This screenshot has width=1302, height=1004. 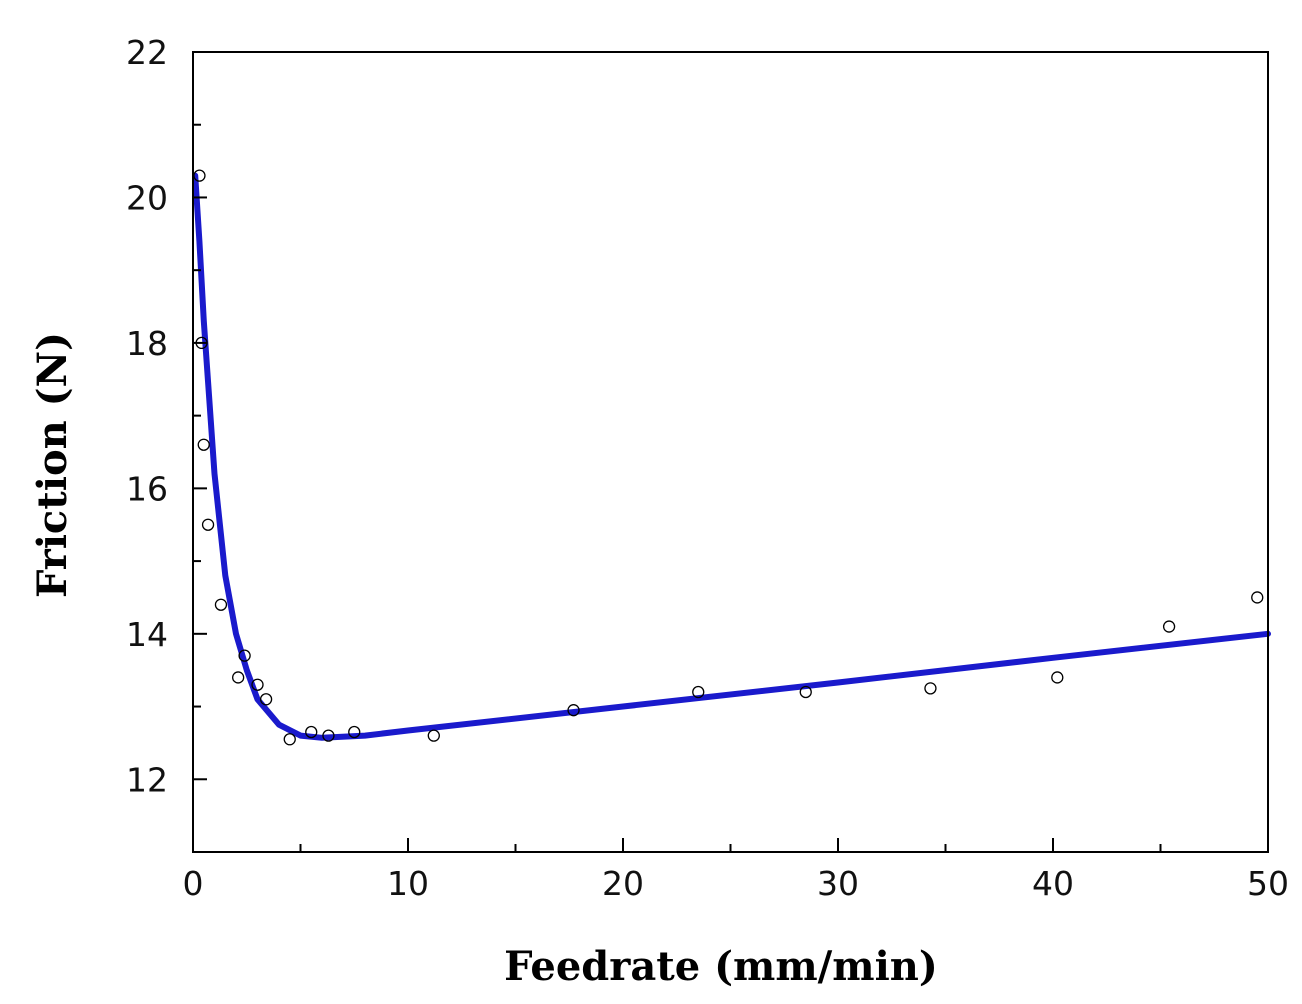 I want to click on y-tick-label: 14, so click(x=147, y=634).